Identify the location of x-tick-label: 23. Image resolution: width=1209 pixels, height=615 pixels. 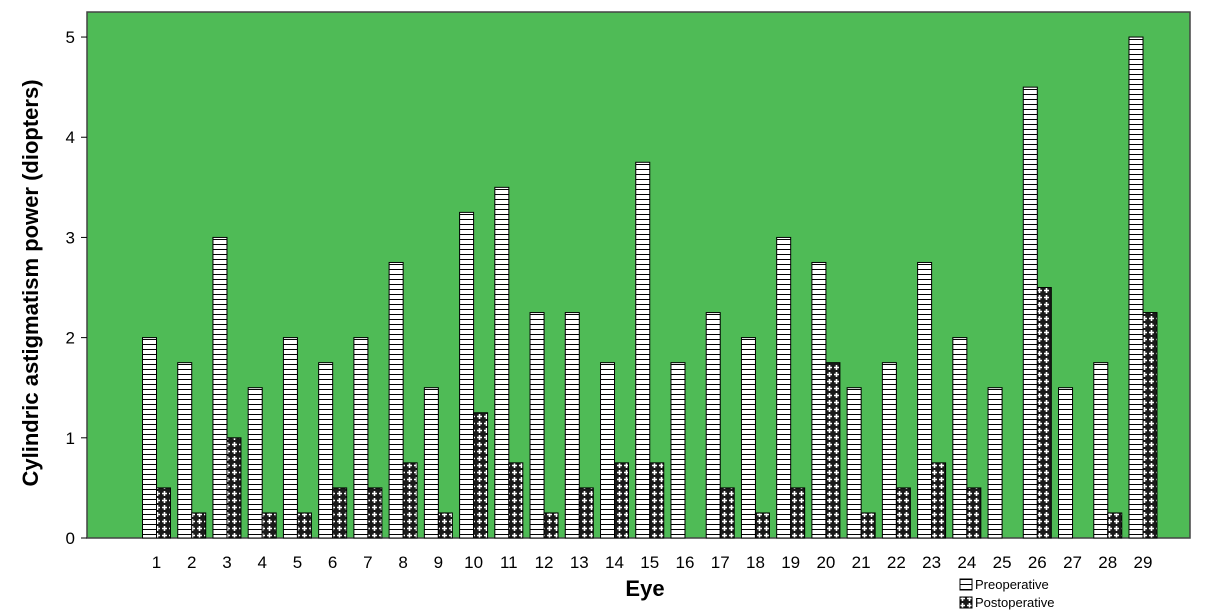
(931, 562).